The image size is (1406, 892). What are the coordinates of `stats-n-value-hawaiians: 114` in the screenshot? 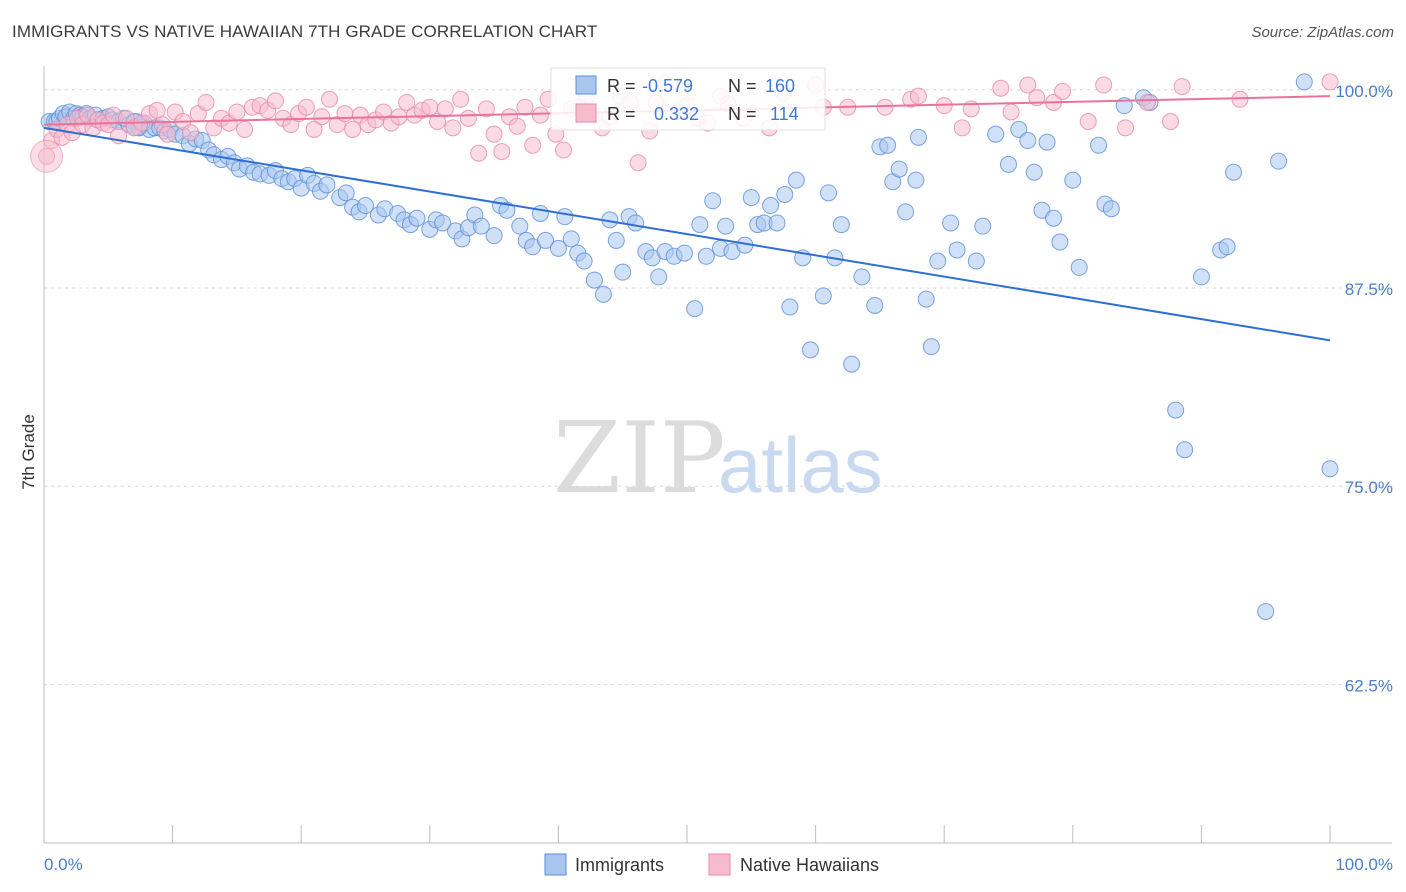 It's located at (784, 114).